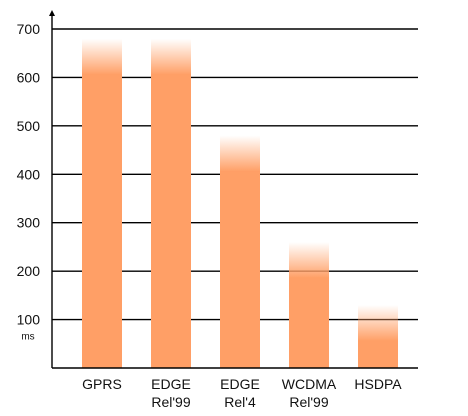  What do you see at coordinates (240, 402) in the screenshot?
I see `x-category-label-2-line-1: Rel'4` at bounding box center [240, 402].